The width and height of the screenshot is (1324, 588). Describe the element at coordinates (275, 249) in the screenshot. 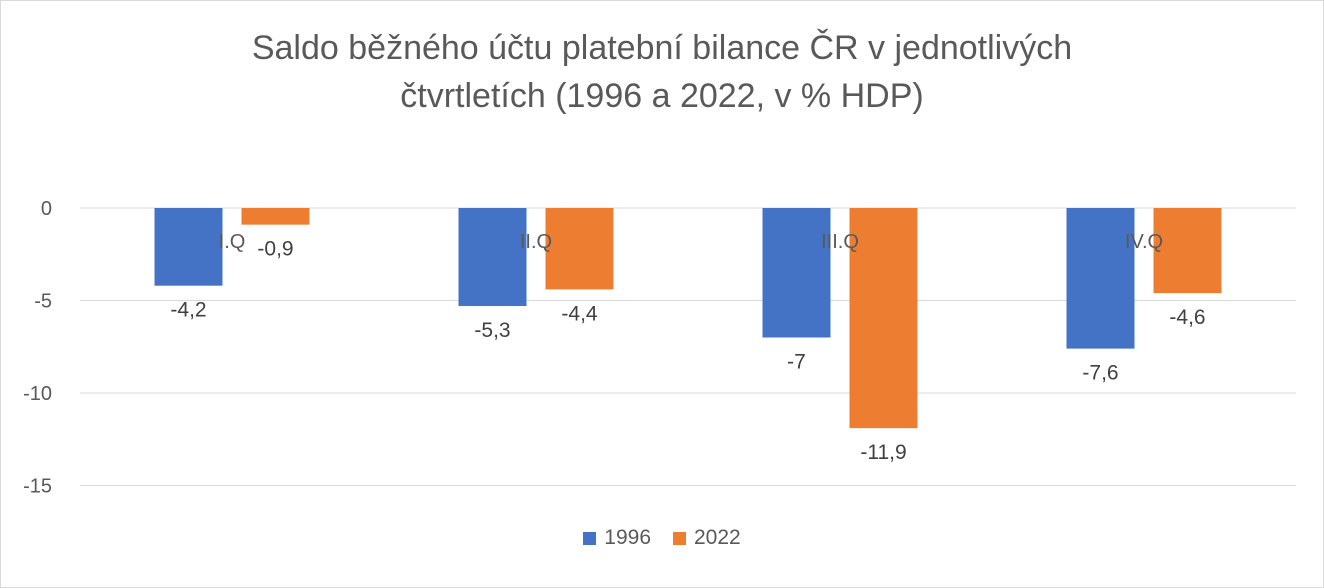

I see `data-label-2022-1: -0,9` at that location.